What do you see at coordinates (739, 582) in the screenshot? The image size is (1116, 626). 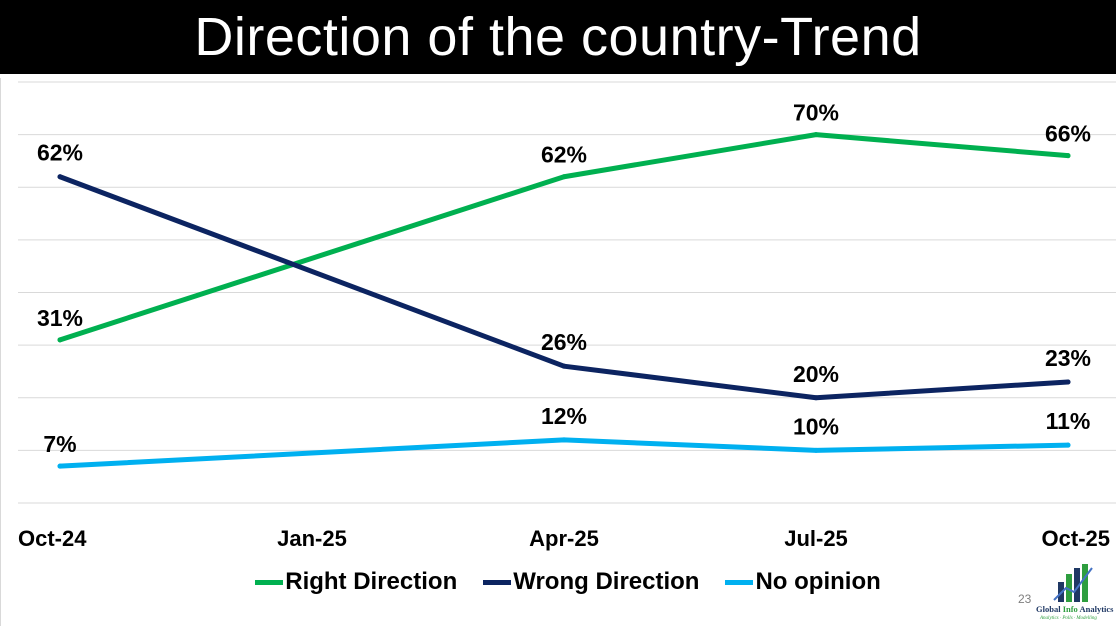 I see `legend-swatch-no-opinion` at bounding box center [739, 582].